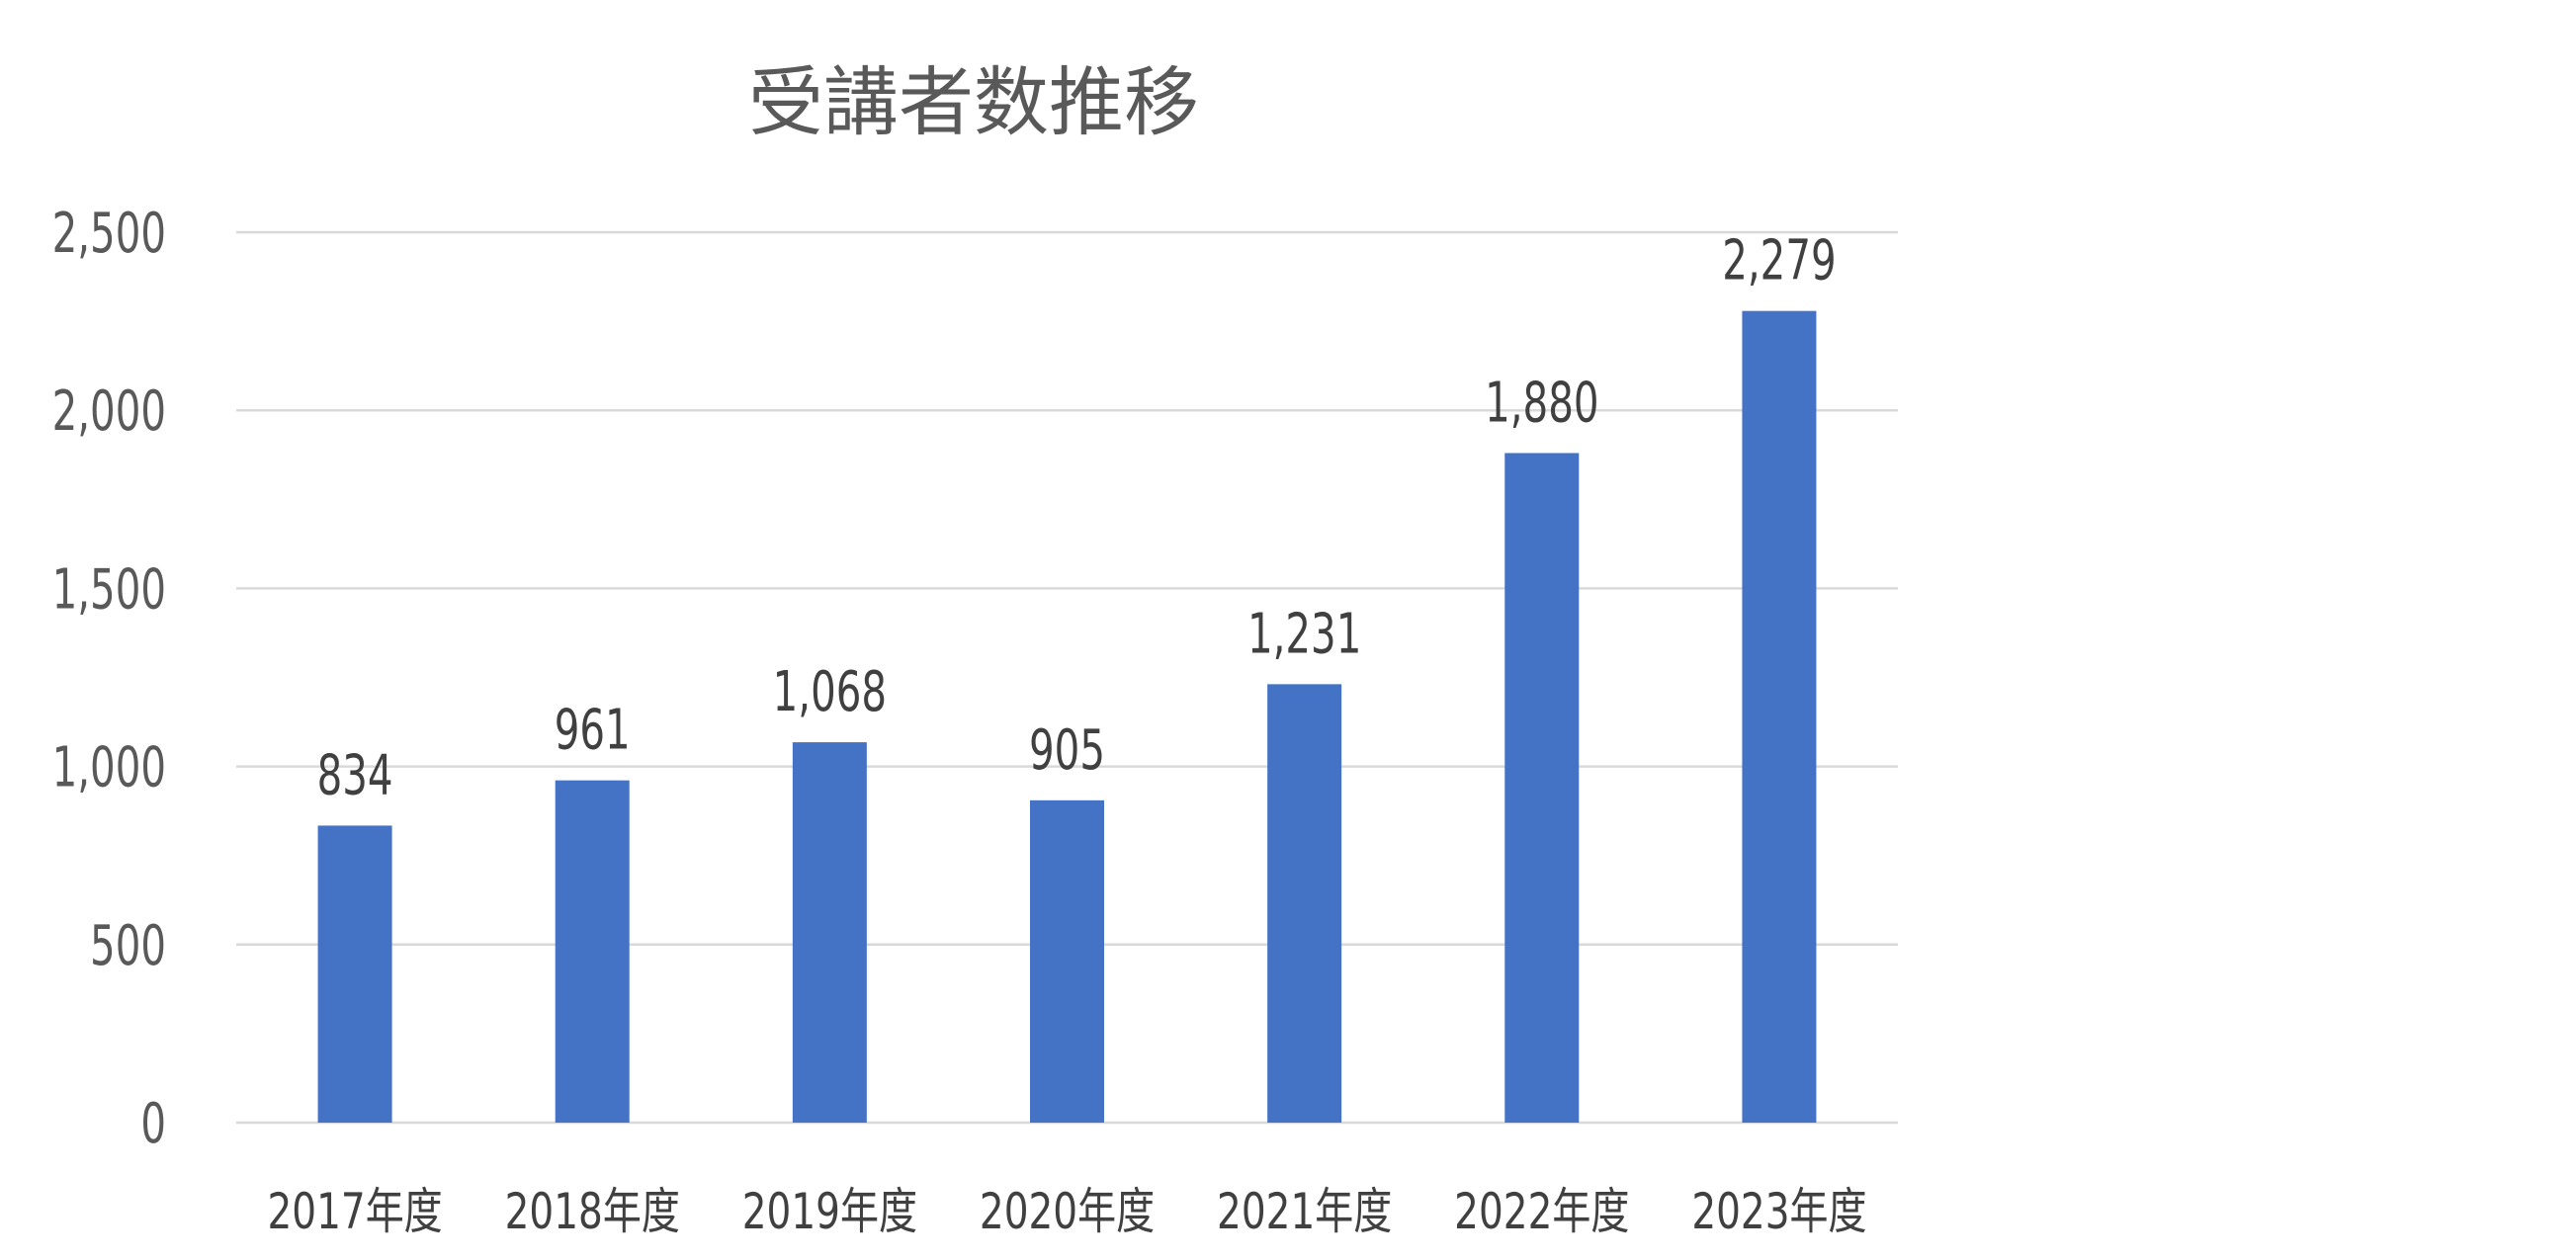 This screenshot has width=2576, height=1260. What do you see at coordinates (109, 767) in the screenshot?
I see `y-tick-label: 1,000` at bounding box center [109, 767].